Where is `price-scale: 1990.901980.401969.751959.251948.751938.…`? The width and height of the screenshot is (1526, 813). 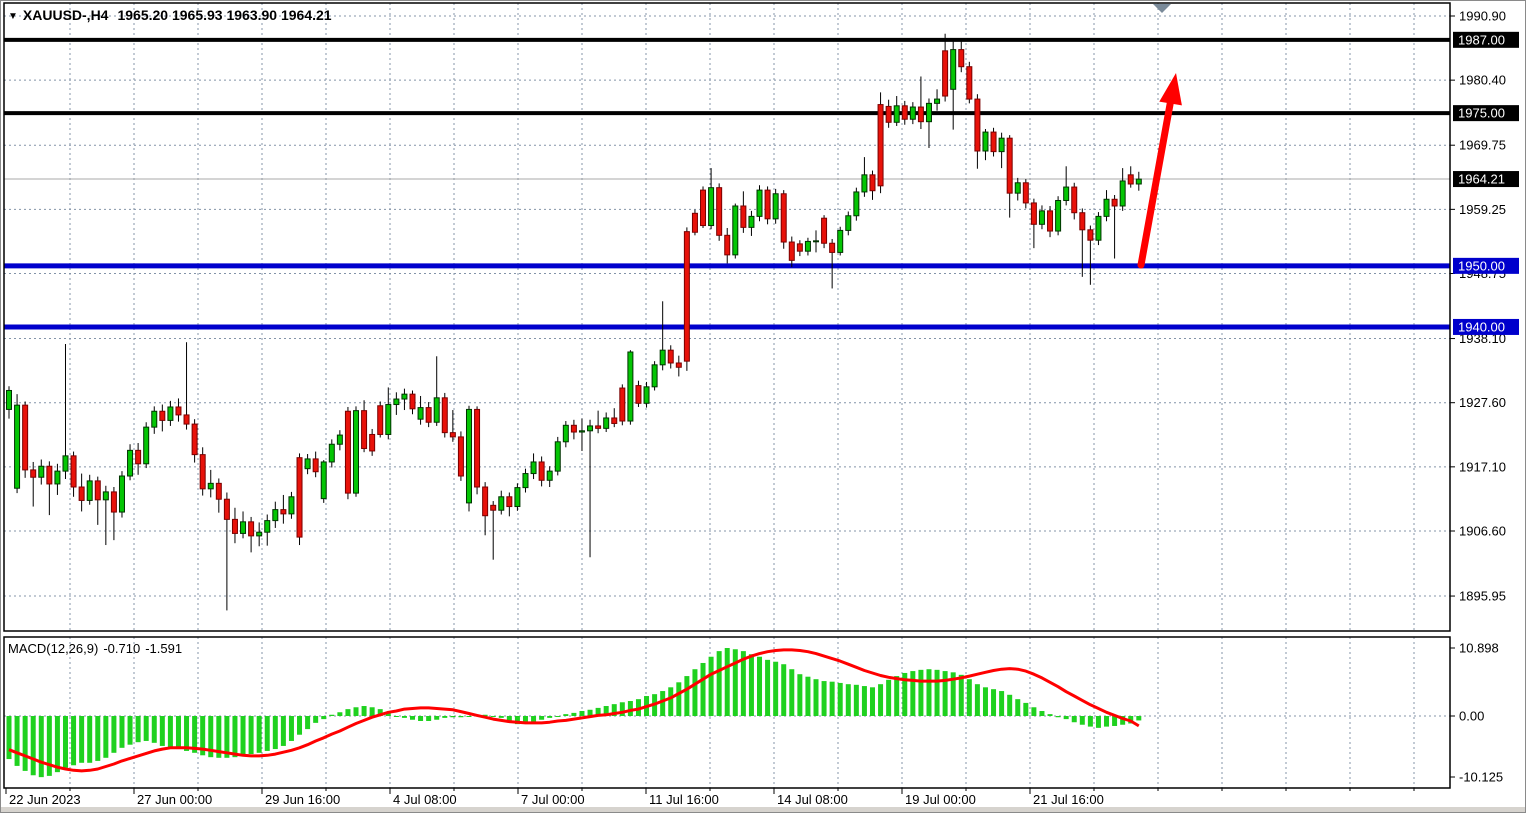
price-scale: 1990.901980.401969.751959.251948.751938.… is located at coordinates (1478, 397).